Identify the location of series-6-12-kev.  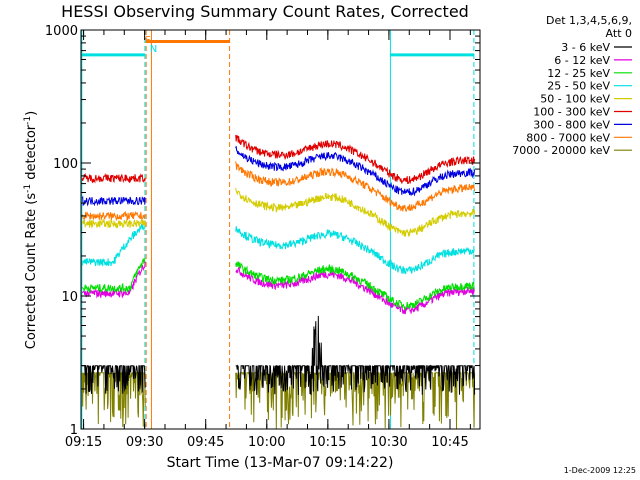
(278, 288).